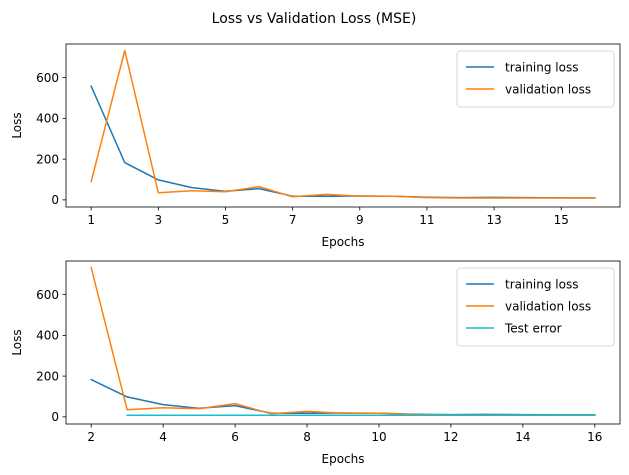 The width and height of the screenshot is (629, 475). I want to click on x-tick-label: 16, so click(594, 437).